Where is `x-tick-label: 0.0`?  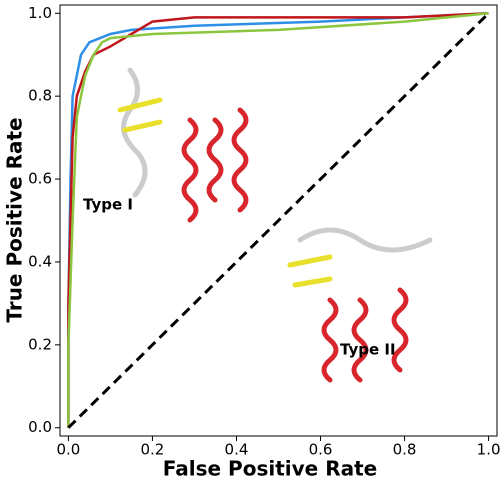 x-tick-label: 0.0 is located at coordinates (68, 450).